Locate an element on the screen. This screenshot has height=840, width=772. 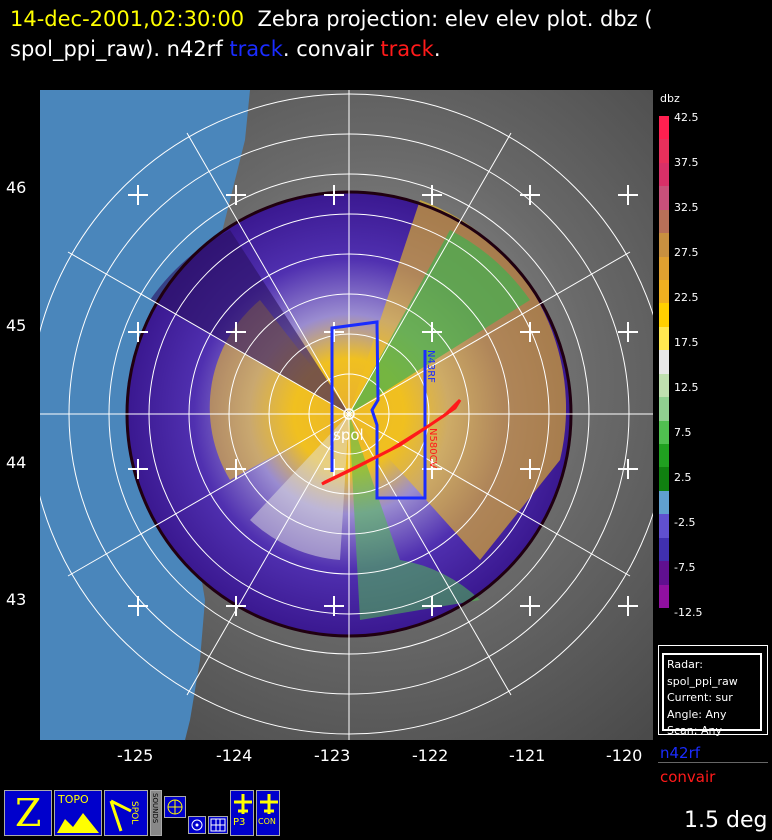
lon-label: -123 is located at coordinates (332, 755).